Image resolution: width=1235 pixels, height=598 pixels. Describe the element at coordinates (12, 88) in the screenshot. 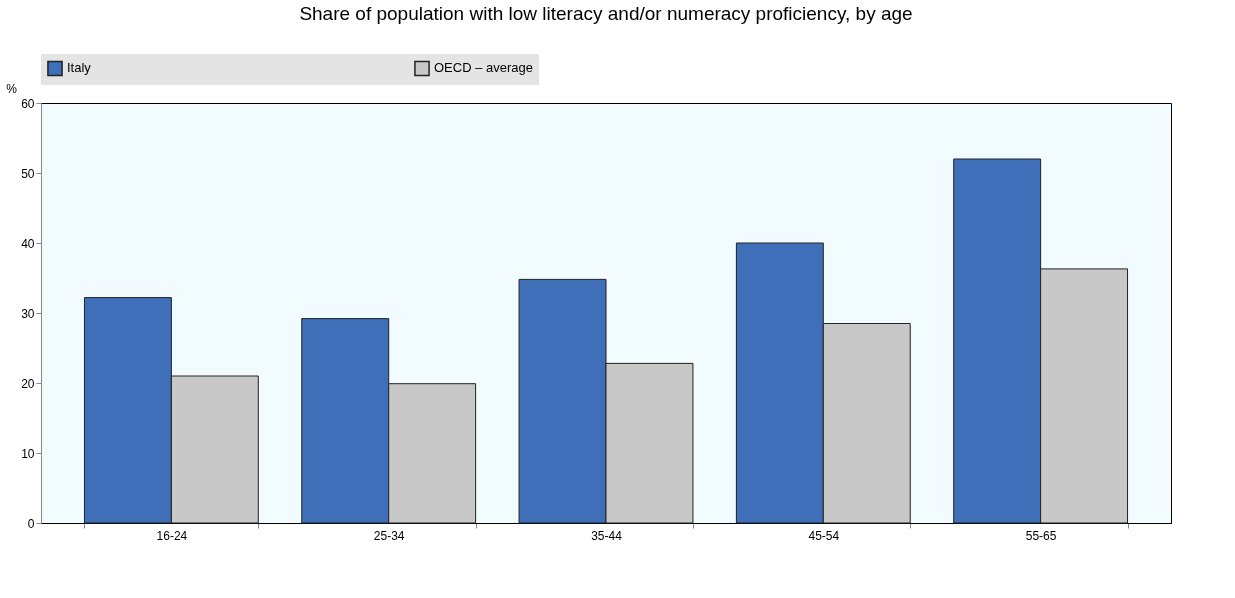

I see `y-axis-title: %` at that location.